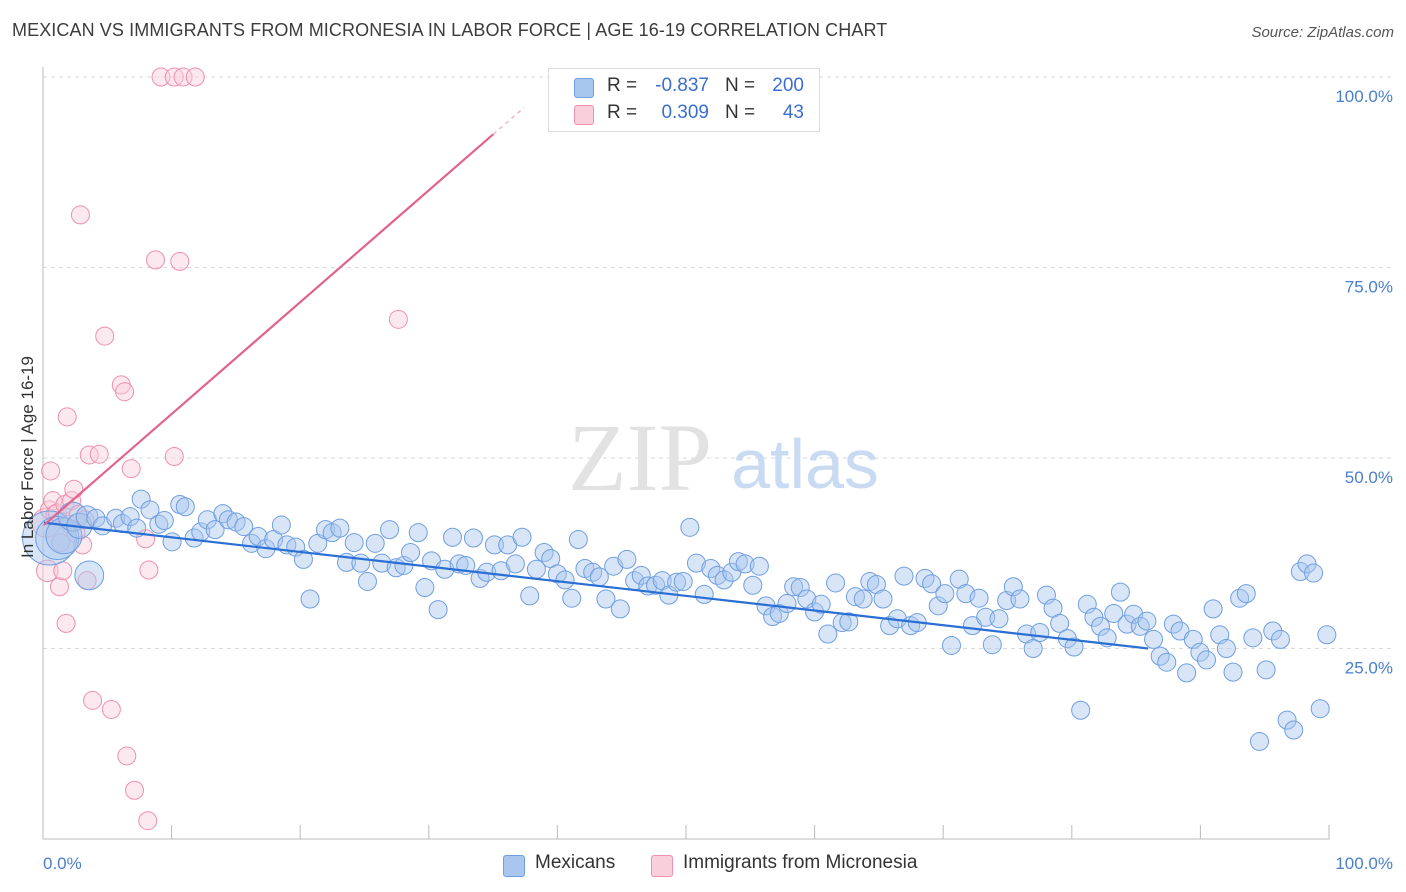  I want to click on mexicans-trend-line, so click(596, 585).